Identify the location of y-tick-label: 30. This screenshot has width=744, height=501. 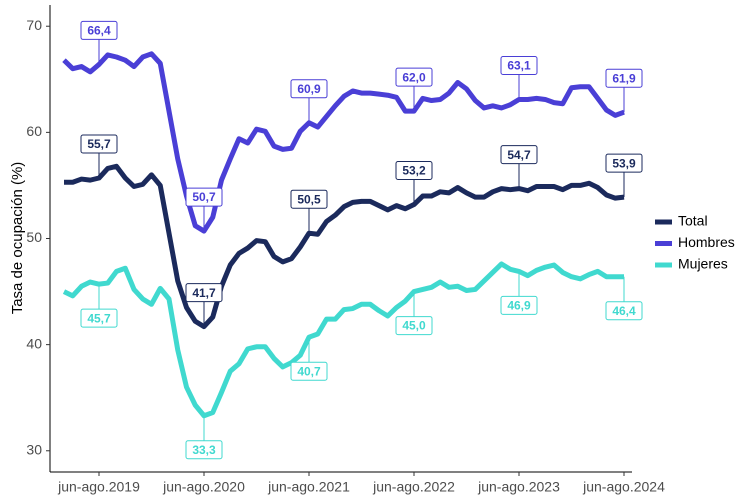
(34, 449).